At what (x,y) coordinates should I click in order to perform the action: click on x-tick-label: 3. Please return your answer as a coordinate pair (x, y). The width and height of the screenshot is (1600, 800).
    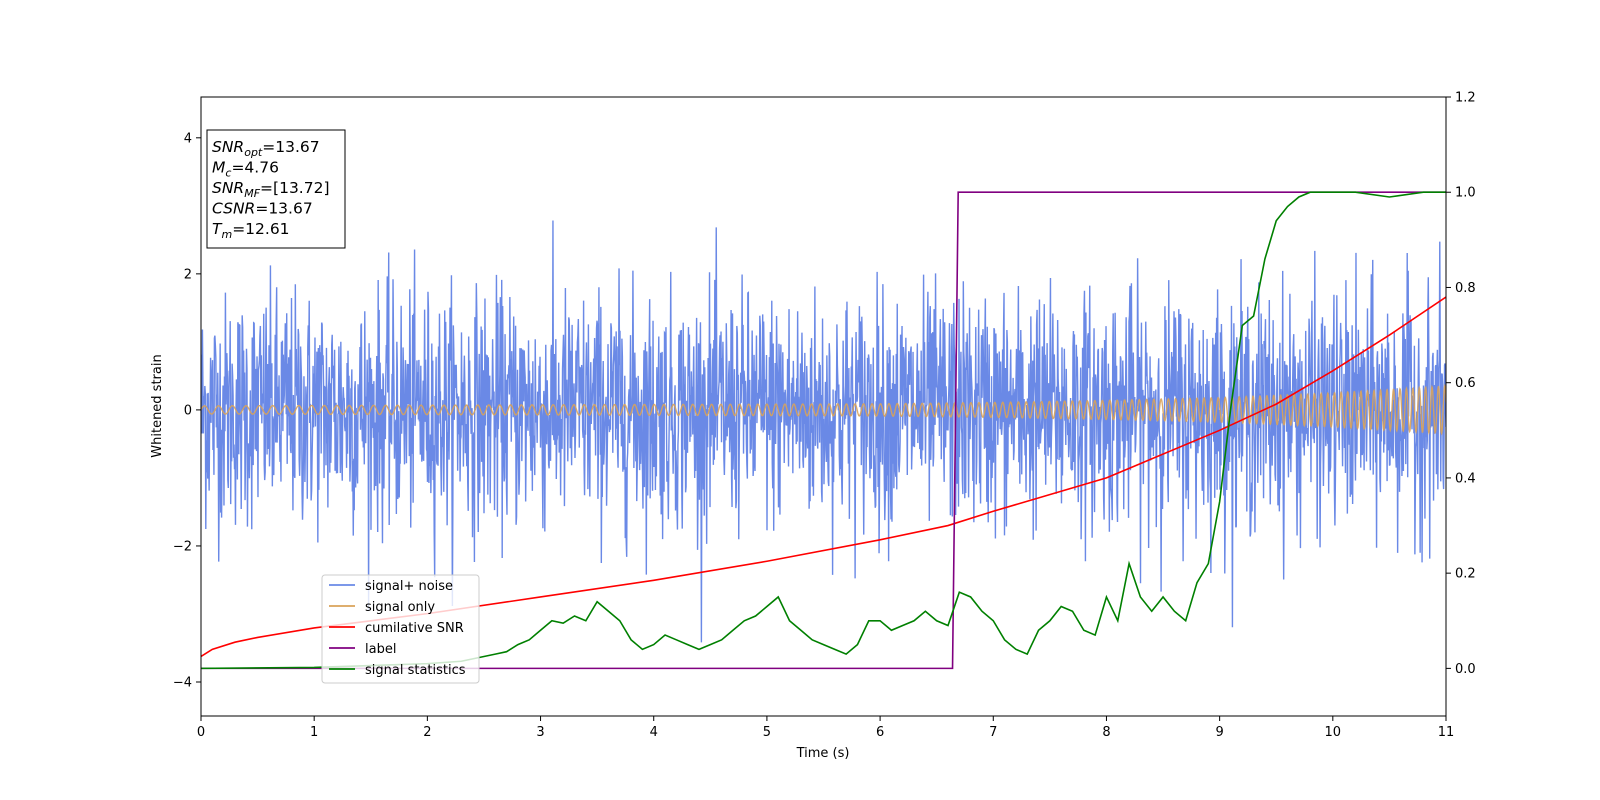
    Looking at the image, I should click on (540, 732).